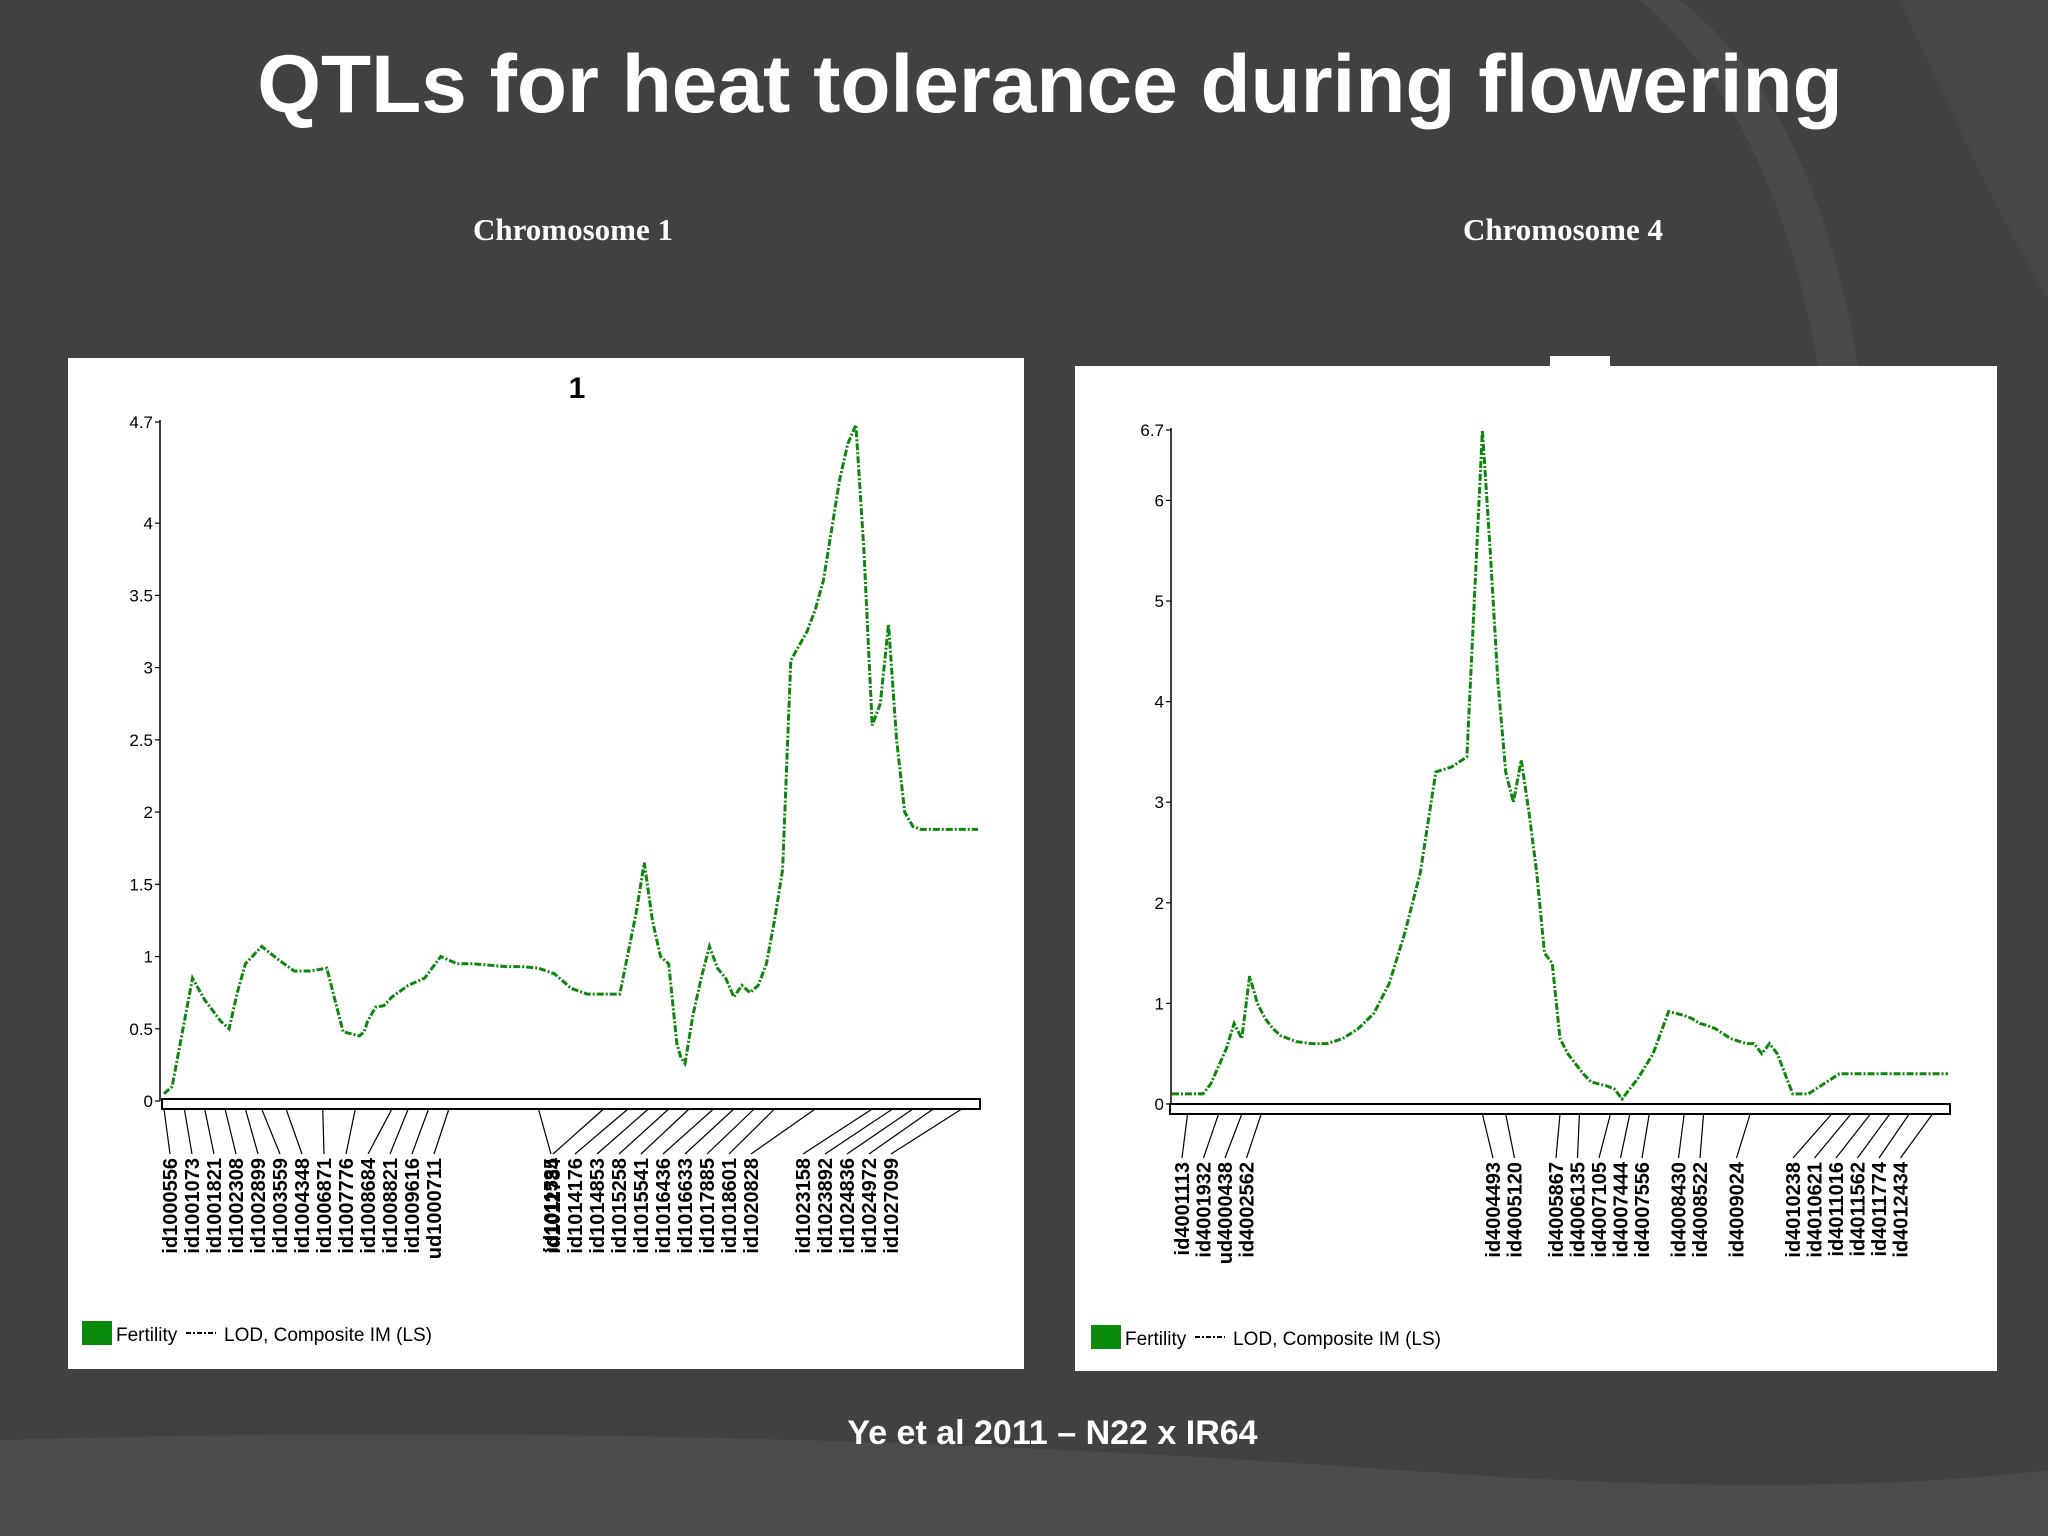 The width and height of the screenshot is (2048, 1536). I want to click on chart1-y-tick-label: 1, so click(148, 957).